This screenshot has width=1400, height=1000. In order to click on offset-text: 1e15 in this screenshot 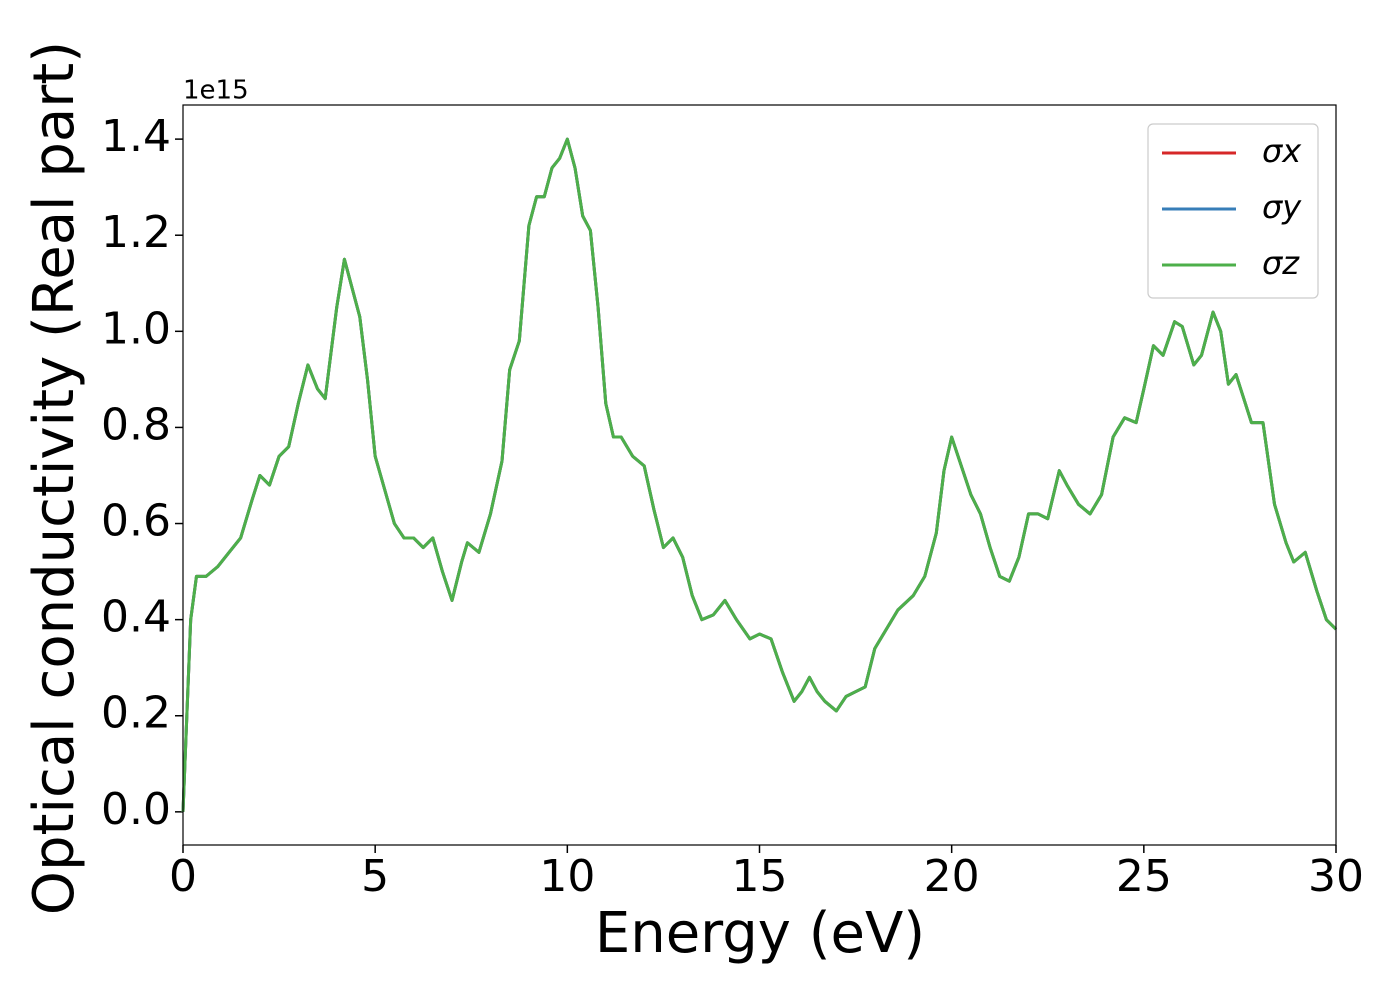, I will do `click(216, 91)`.